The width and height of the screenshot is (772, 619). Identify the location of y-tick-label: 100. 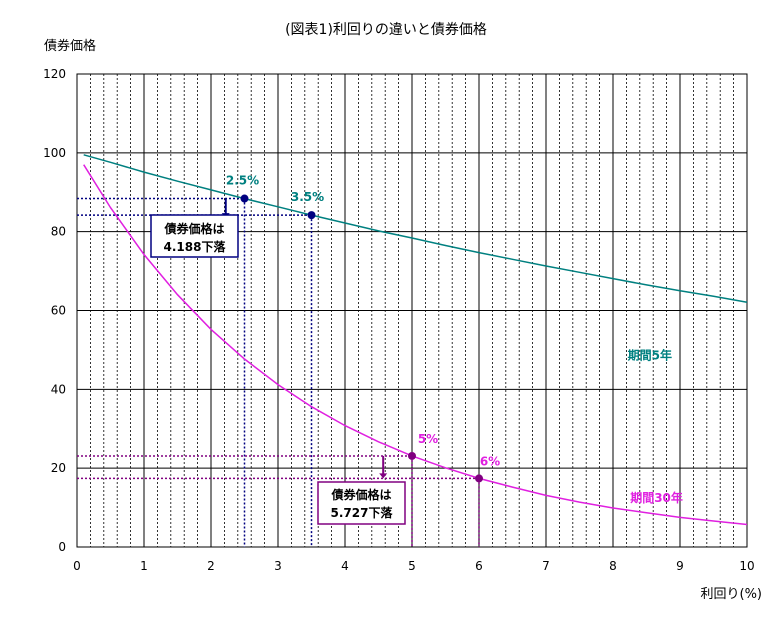
(54, 153).